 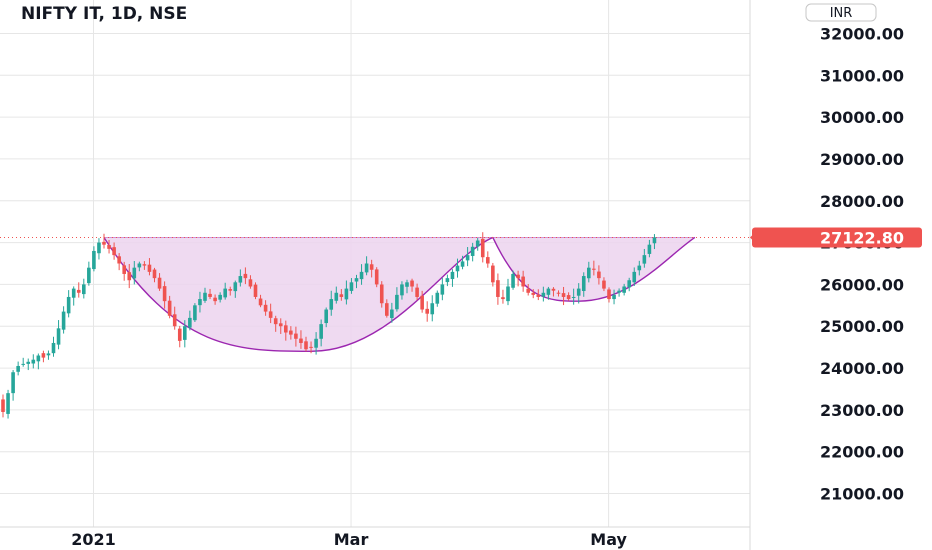 I want to click on y-tick-label-9: 23000.00, so click(x=862, y=410).